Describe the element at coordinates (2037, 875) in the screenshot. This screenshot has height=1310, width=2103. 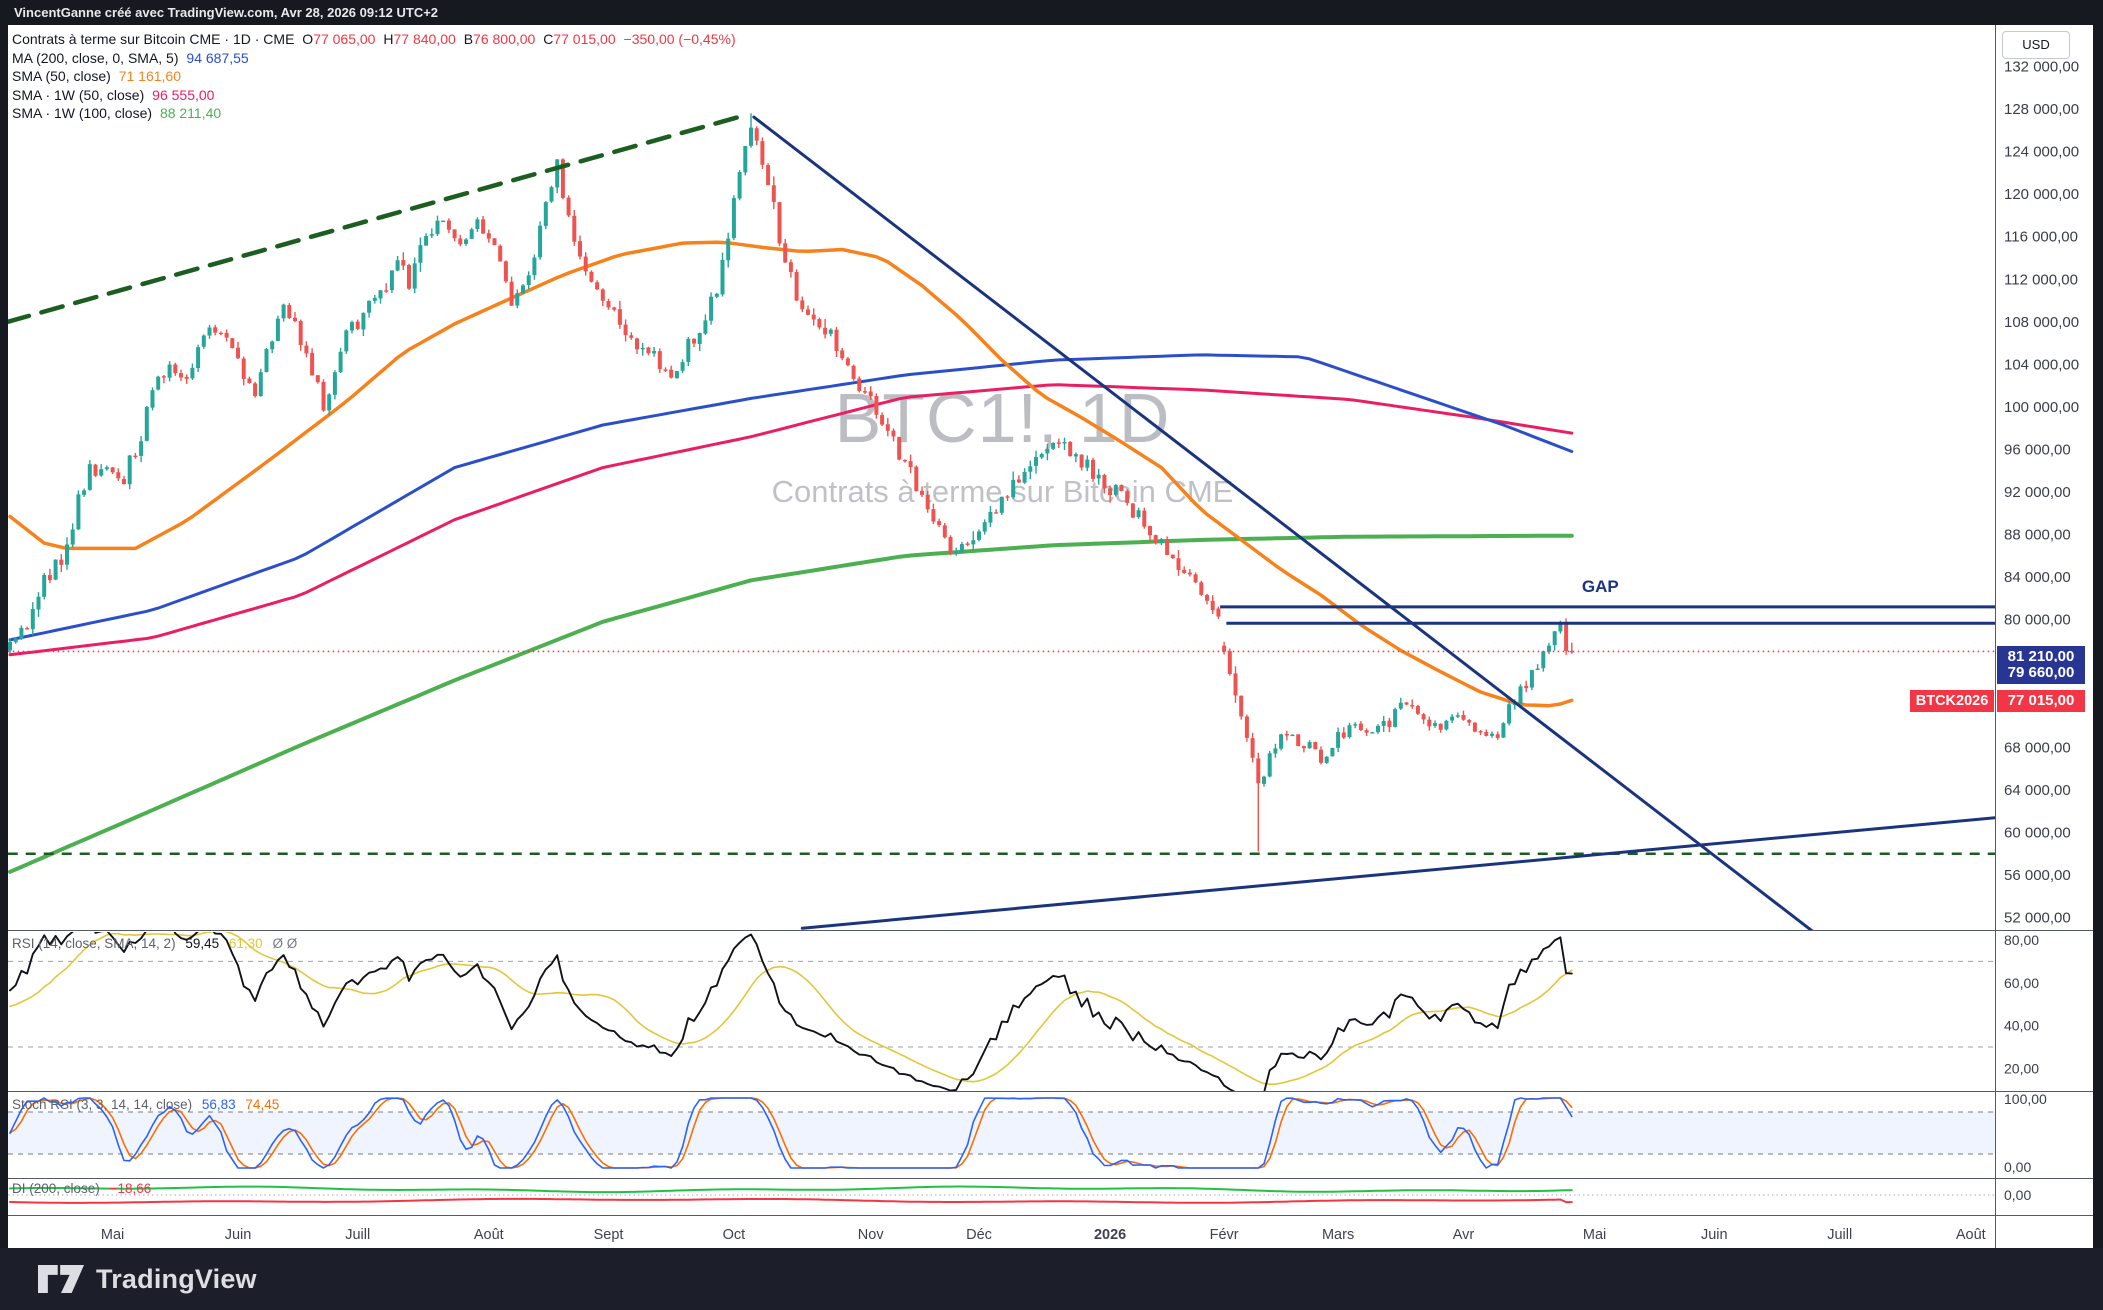
I see `price-tick: 56 000,00` at that location.